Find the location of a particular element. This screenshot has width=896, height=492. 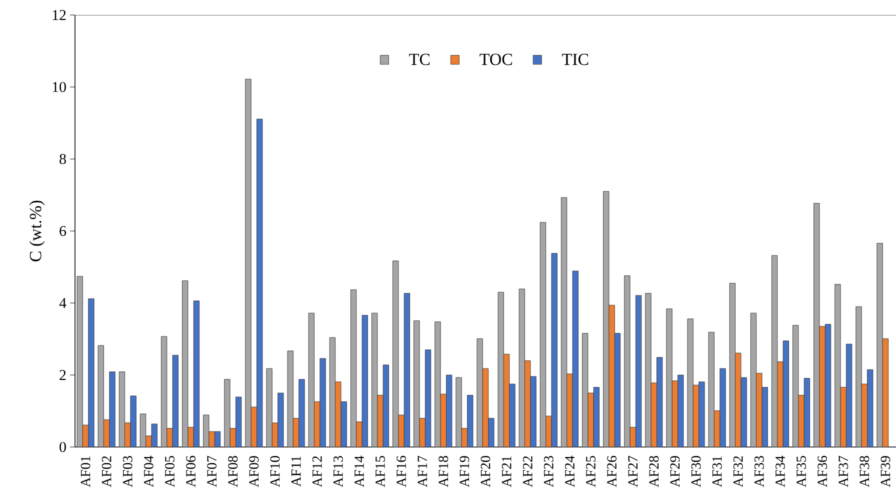

x-tick-label: AF09 is located at coordinates (254, 472).